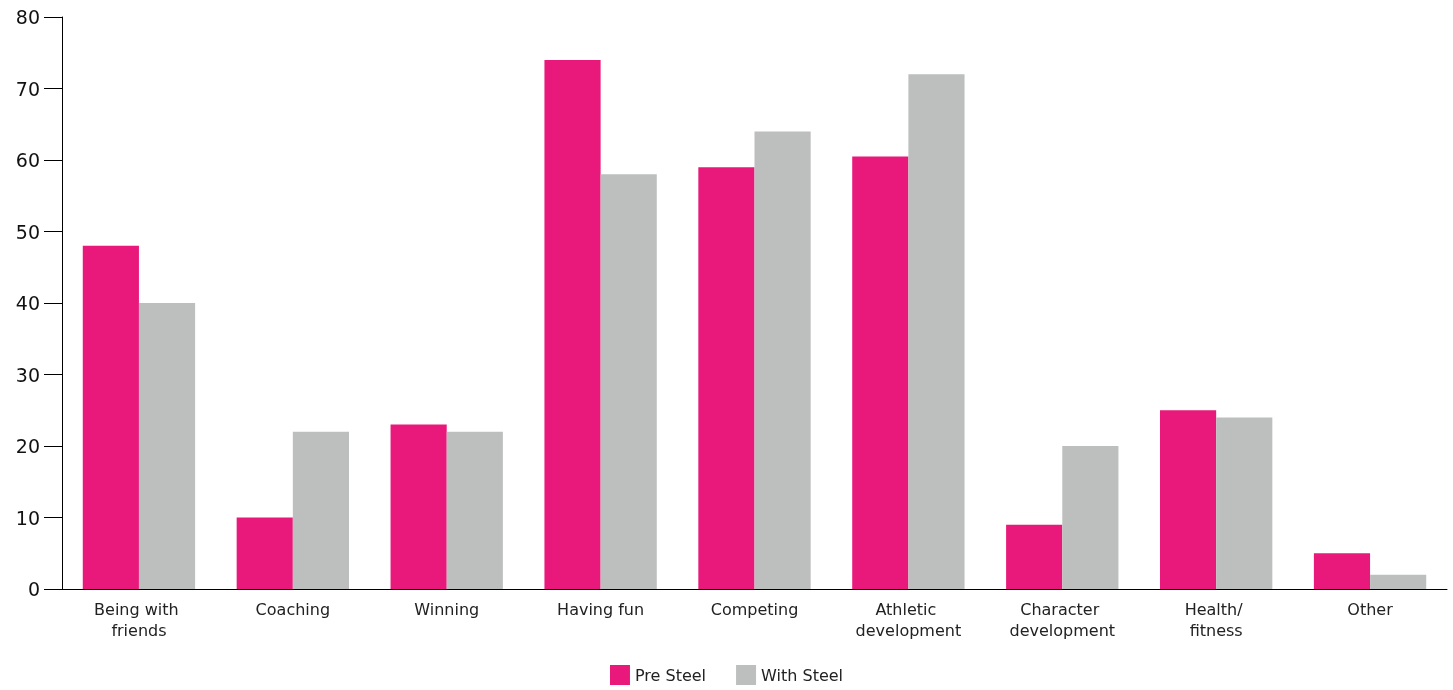  Describe the element at coordinates (139, 620) in the screenshot. I see `x-tick-label: Being with friends` at that location.